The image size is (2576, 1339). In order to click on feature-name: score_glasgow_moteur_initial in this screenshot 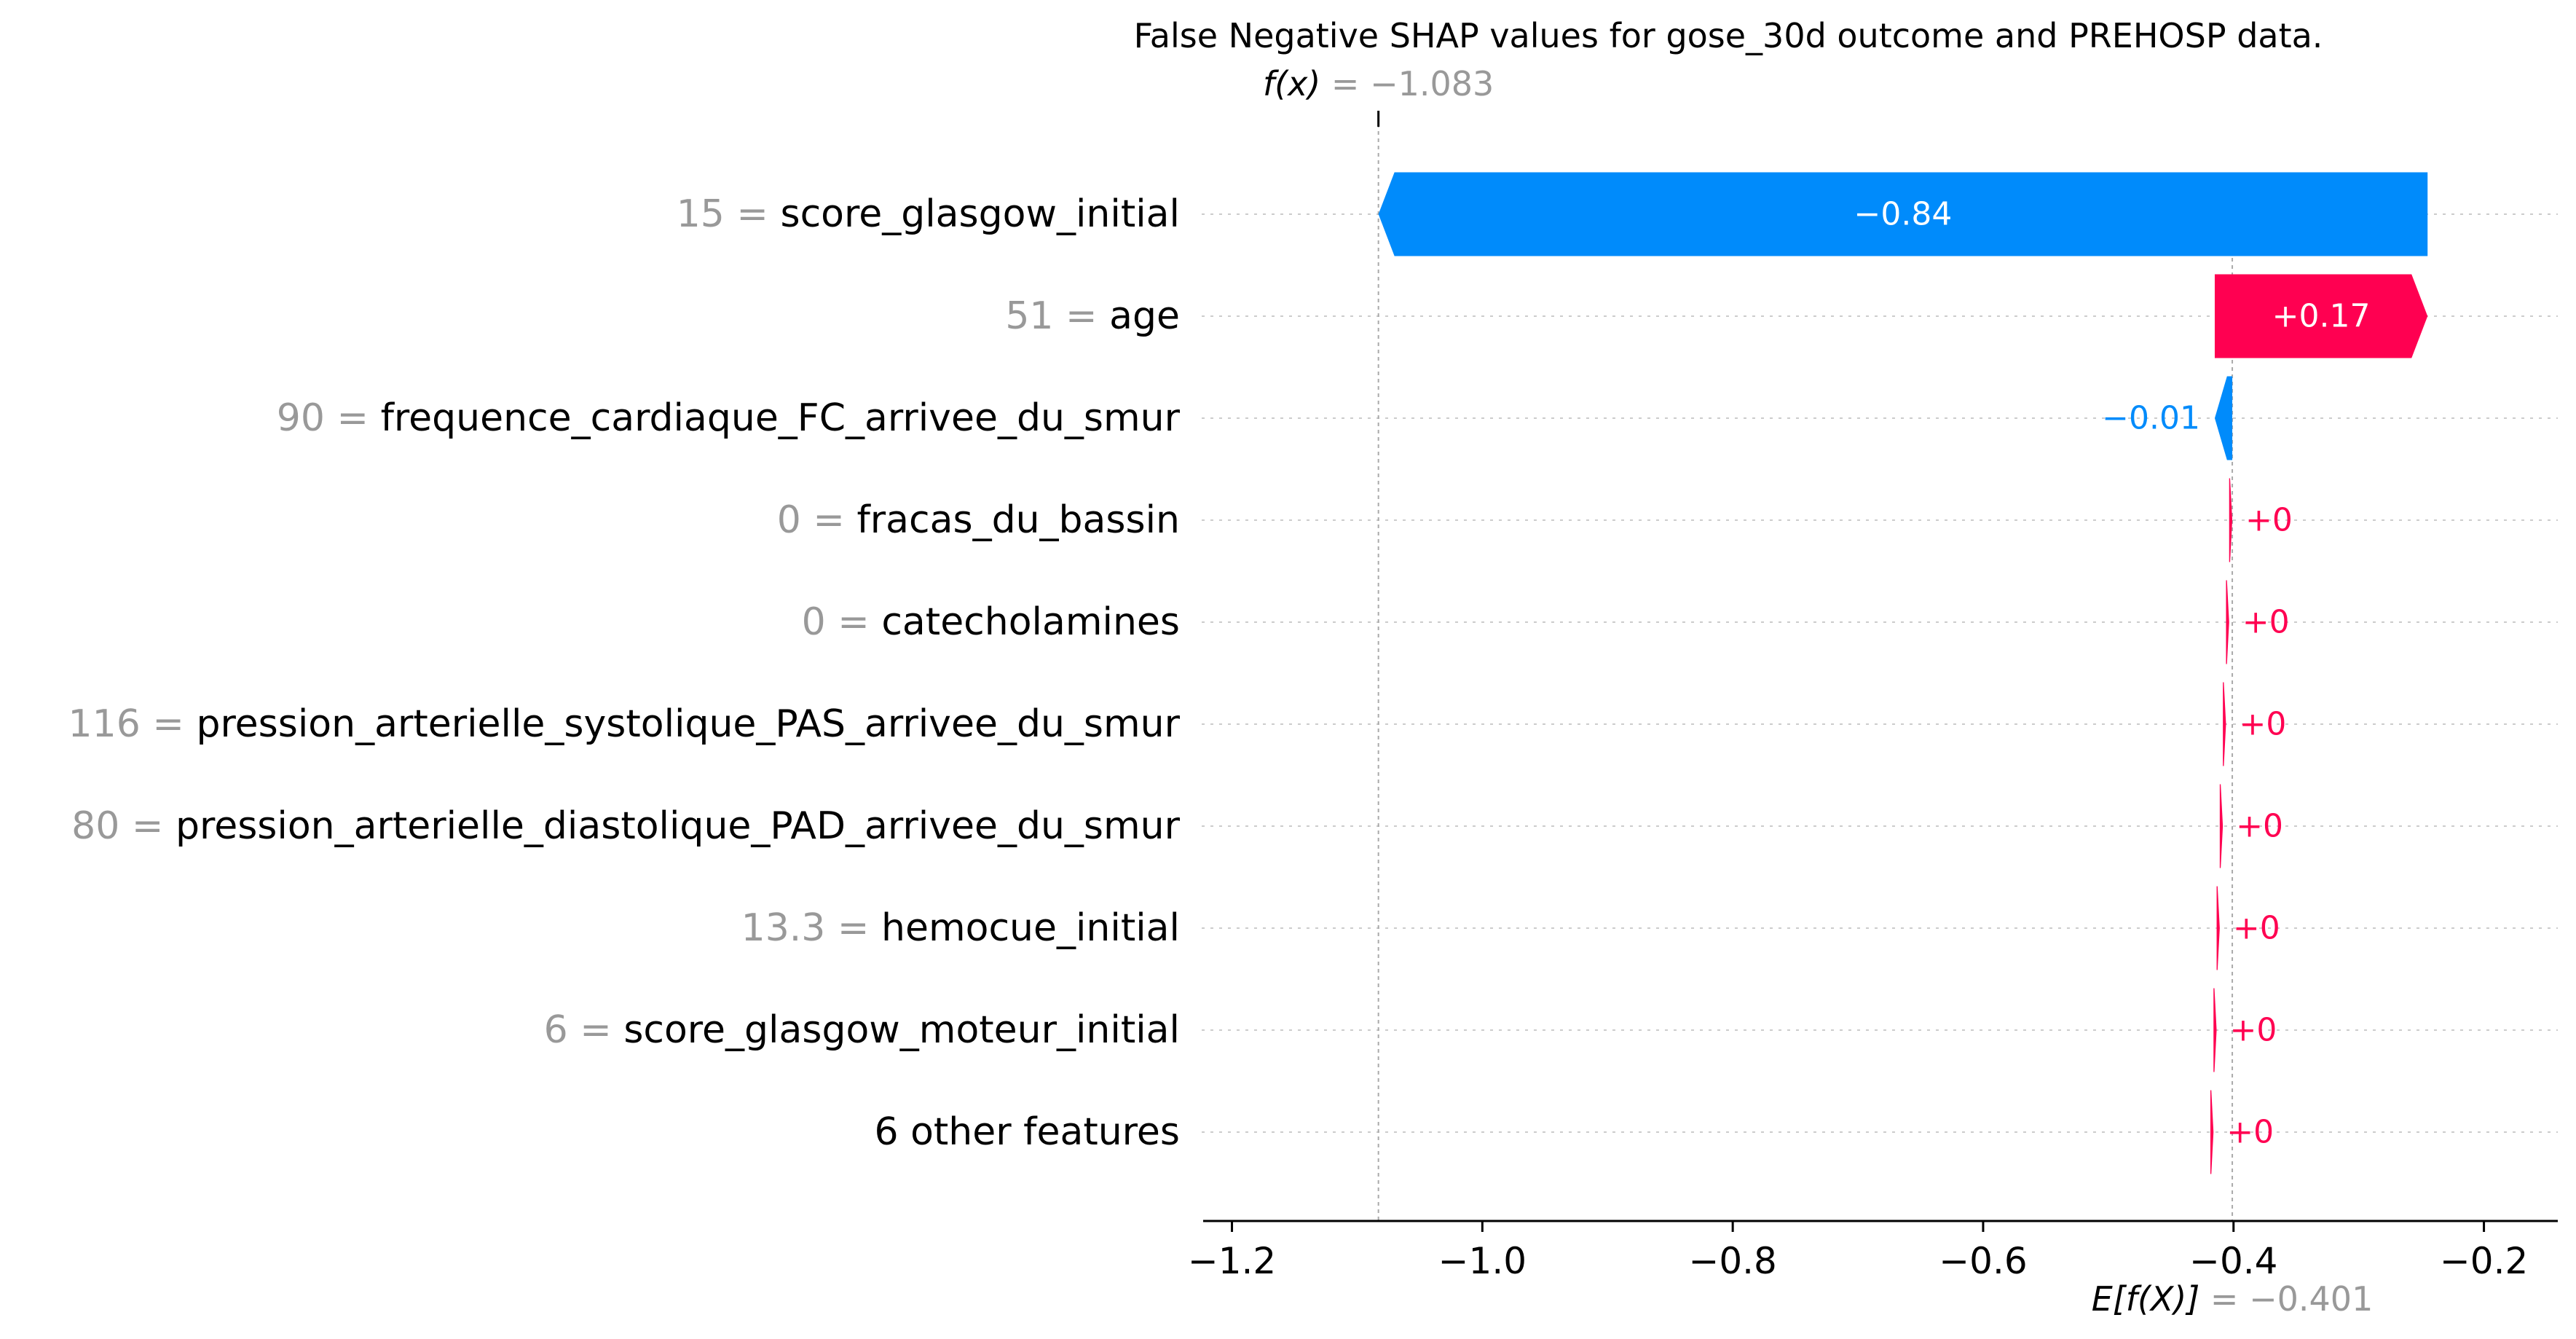, I will do `click(901, 1030)`.